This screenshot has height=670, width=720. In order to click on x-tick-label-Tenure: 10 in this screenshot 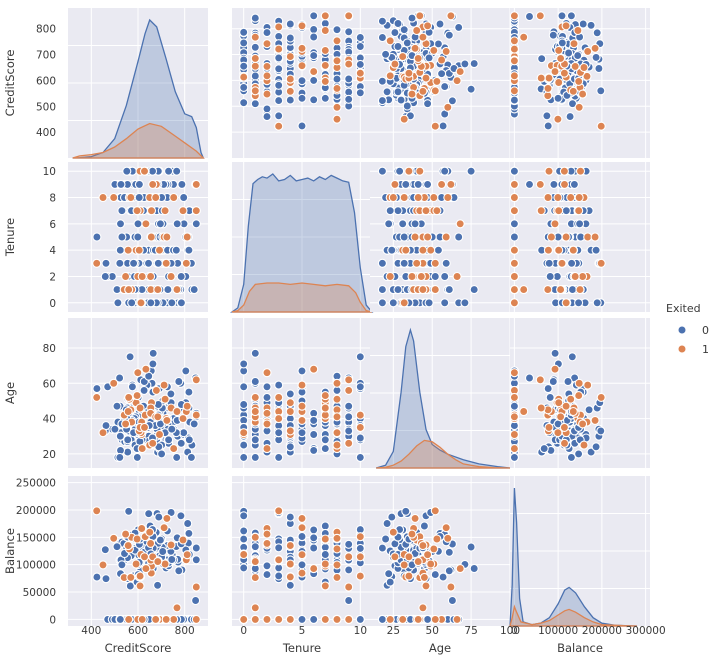, I will do `click(360, 631)`.